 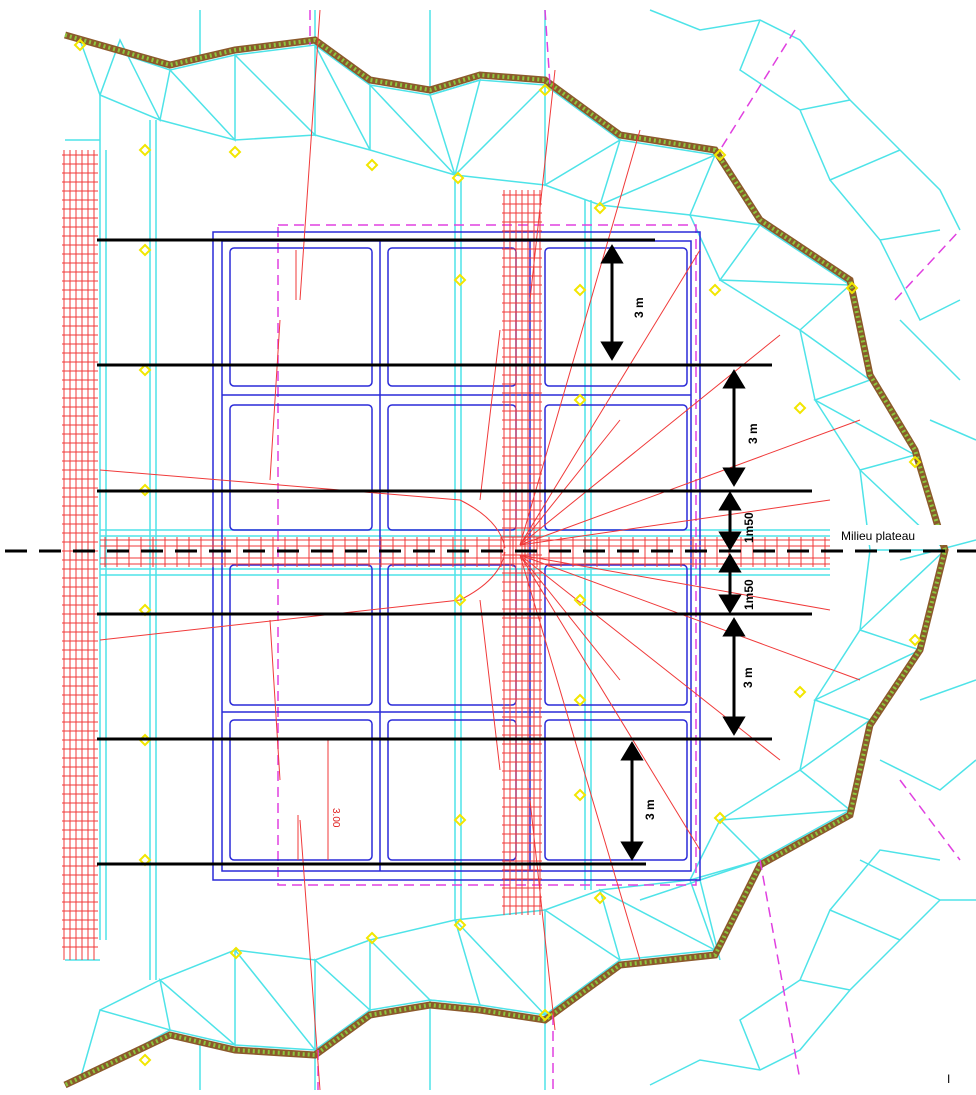 I want to click on dim-label-4: 1m50, so click(x=749, y=594).